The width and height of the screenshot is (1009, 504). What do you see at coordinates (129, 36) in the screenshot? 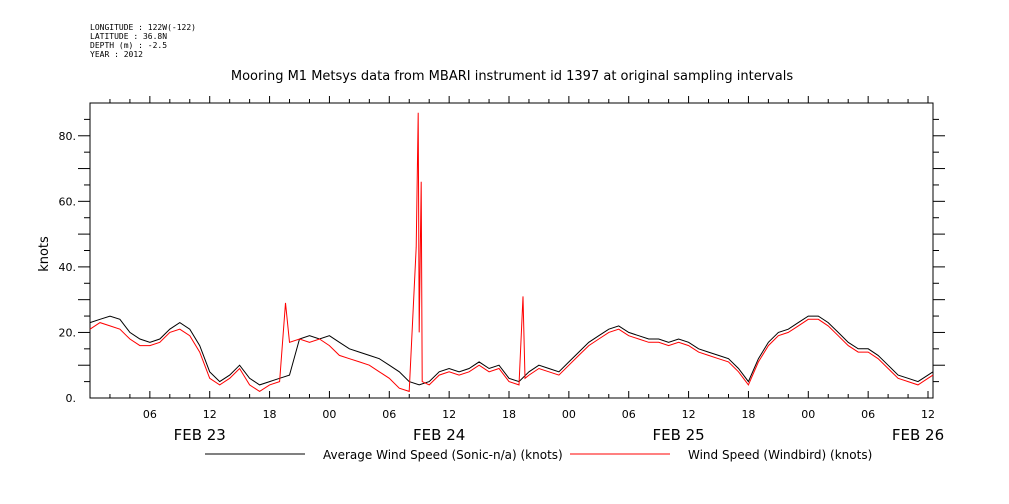
I see `latitude-text: LATITUDE : 36.8N` at bounding box center [129, 36].